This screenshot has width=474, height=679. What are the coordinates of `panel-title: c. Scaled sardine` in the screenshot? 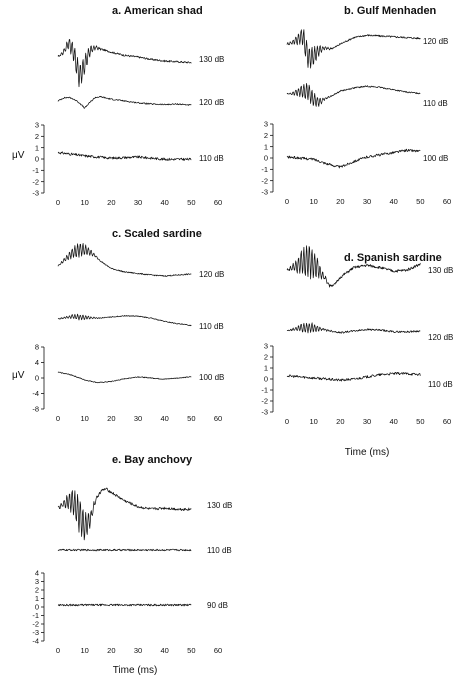 It's located at (157, 234).